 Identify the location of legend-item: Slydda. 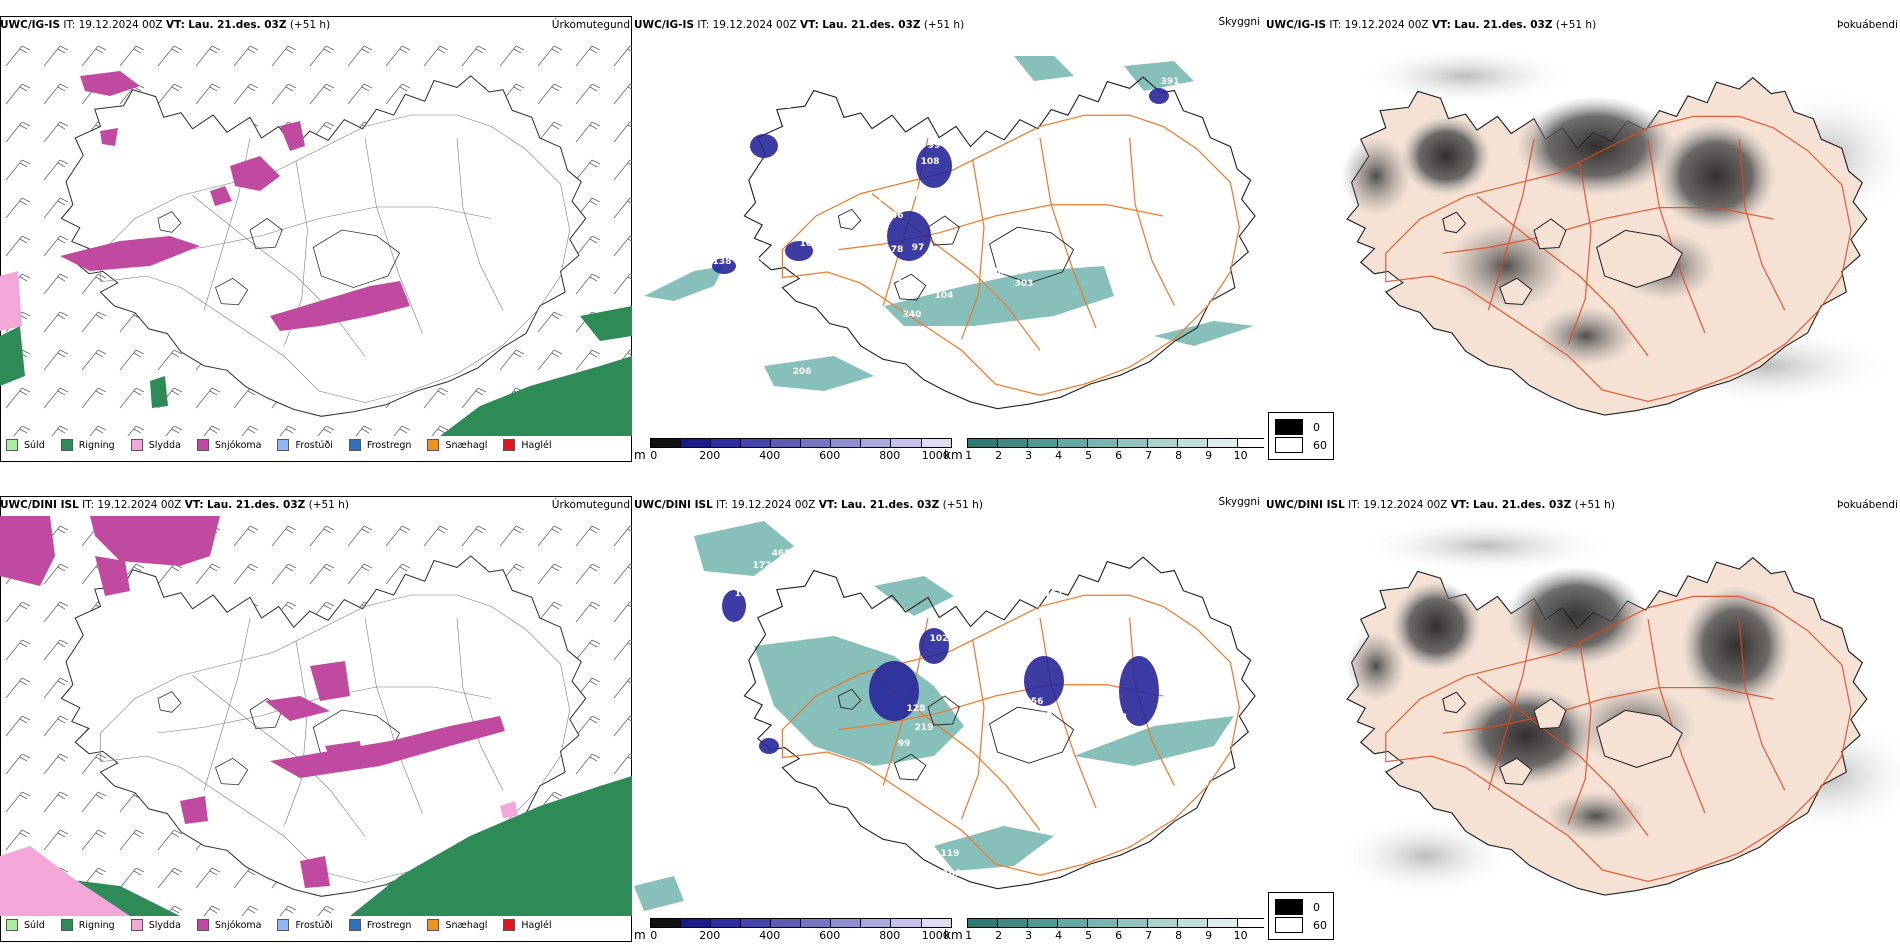
(155, 925).